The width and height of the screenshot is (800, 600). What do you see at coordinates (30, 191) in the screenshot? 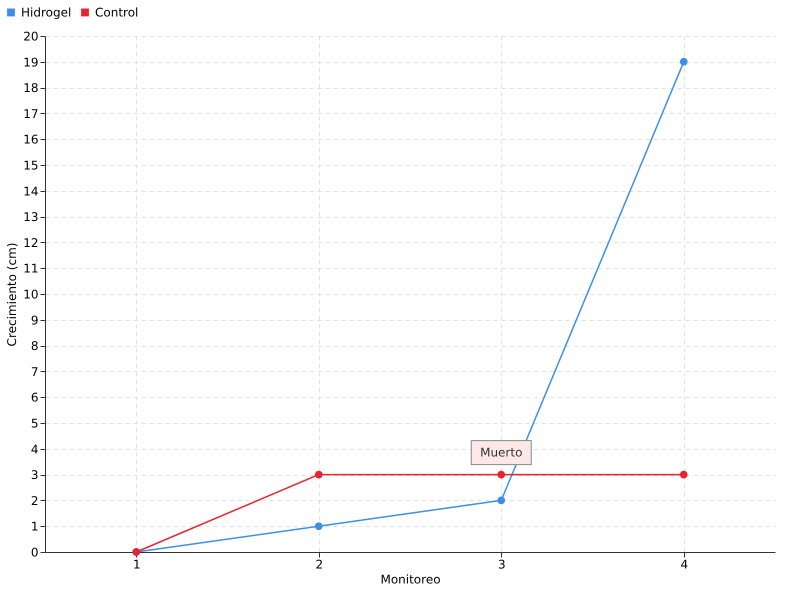
I see `y-tick-label: 14` at bounding box center [30, 191].